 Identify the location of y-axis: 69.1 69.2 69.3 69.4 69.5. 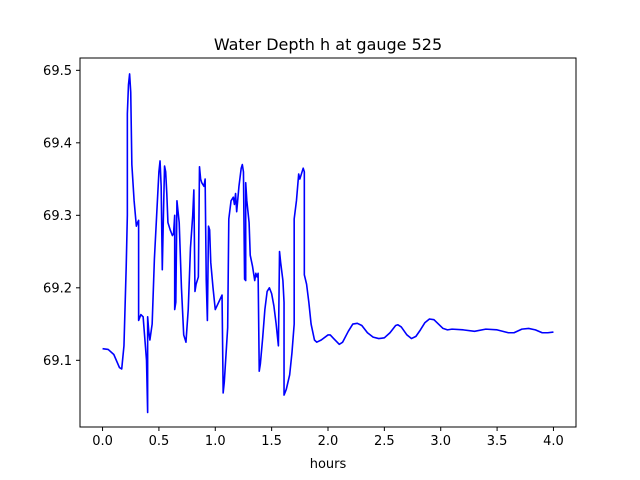
(61, 216).